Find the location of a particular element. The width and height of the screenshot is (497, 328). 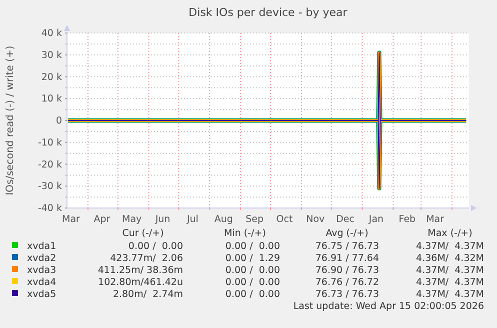

text: Max (-/+) is located at coordinates (450, 233).